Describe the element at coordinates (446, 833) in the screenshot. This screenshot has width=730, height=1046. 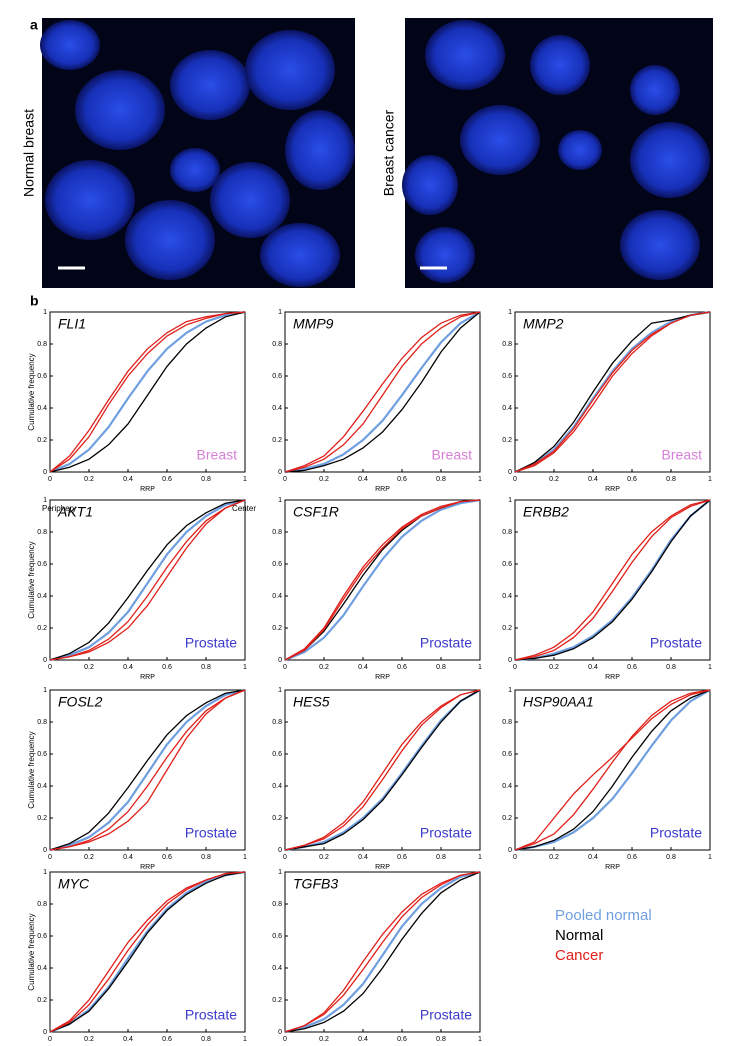
I see `tissue-label: Prostate` at that location.